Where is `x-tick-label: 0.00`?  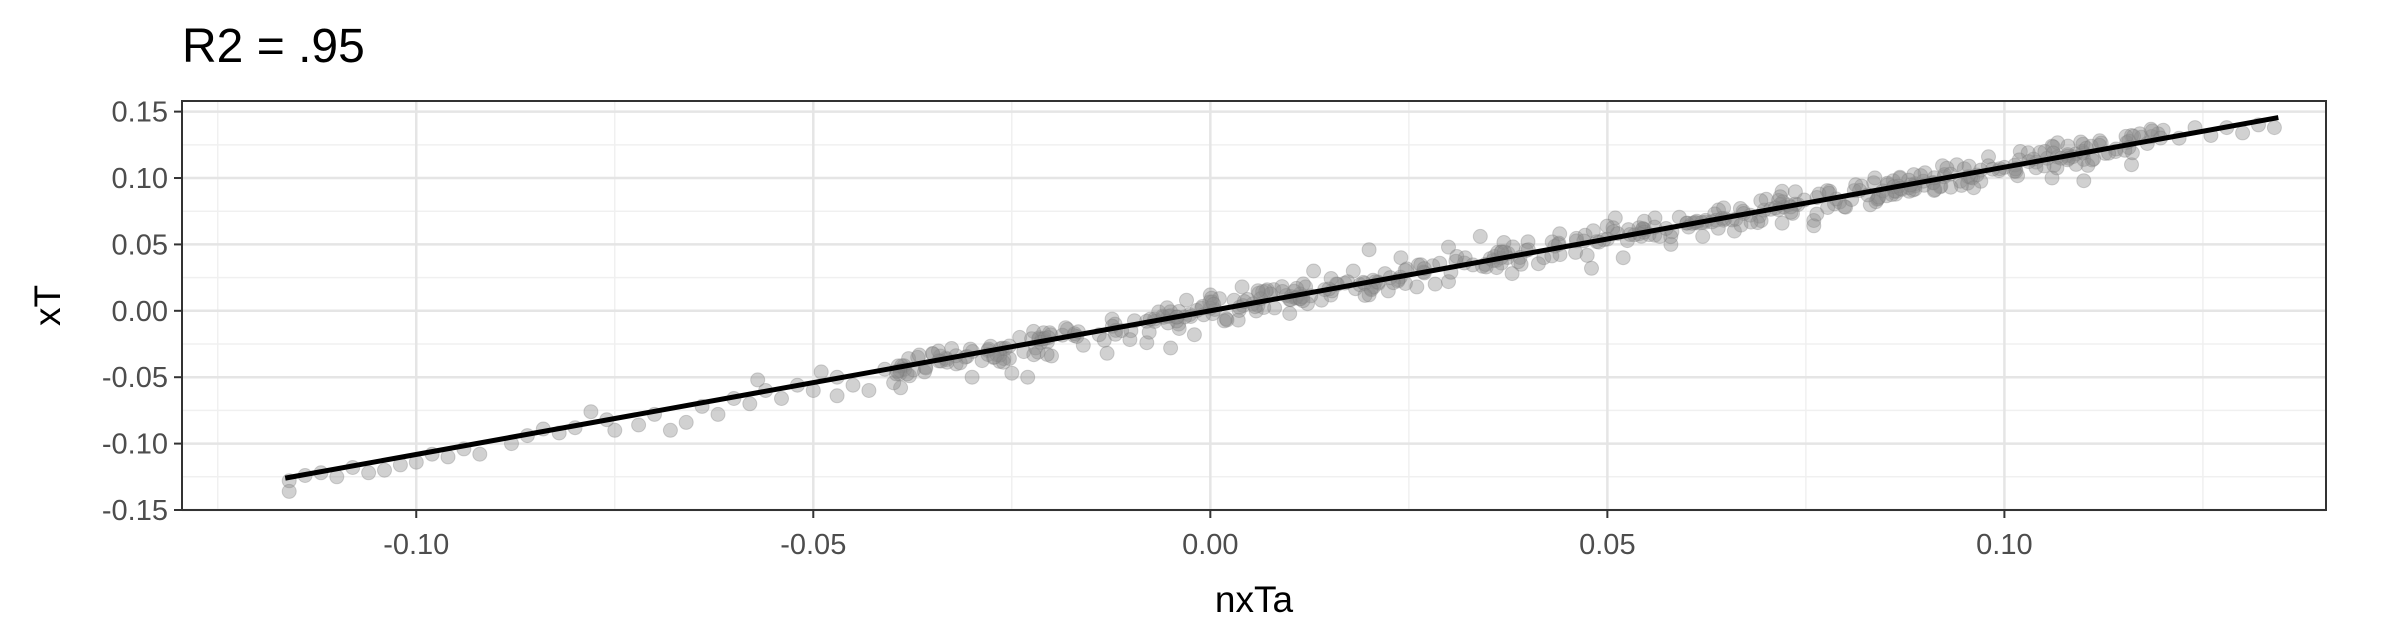
x-tick-label: 0.00 is located at coordinates (1210, 545).